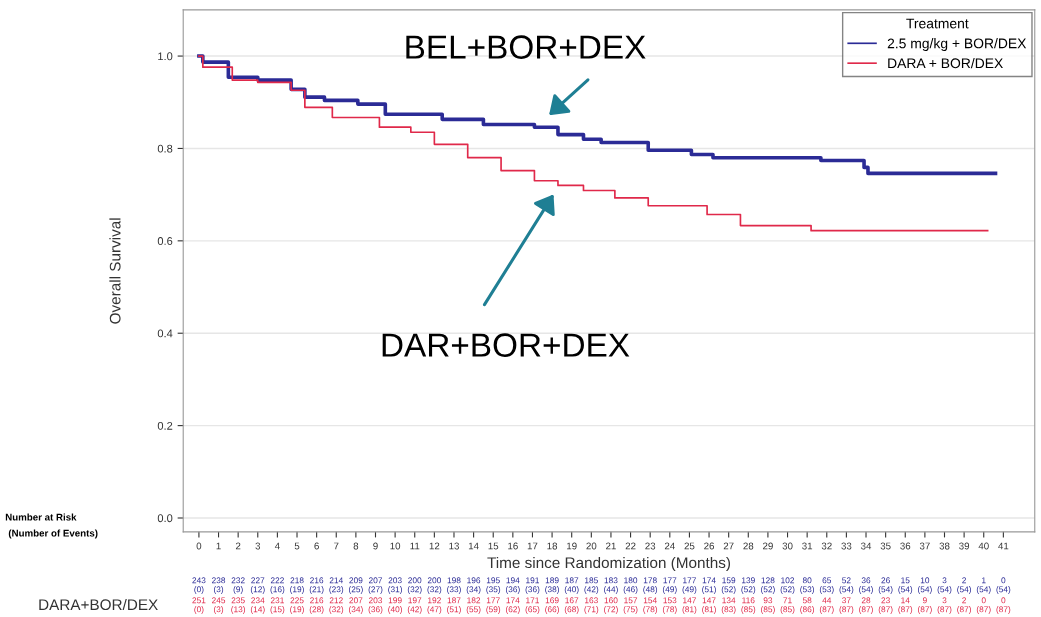  Describe the element at coordinates (572, 546) in the screenshot. I see `x-tick-label: 19` at that location.